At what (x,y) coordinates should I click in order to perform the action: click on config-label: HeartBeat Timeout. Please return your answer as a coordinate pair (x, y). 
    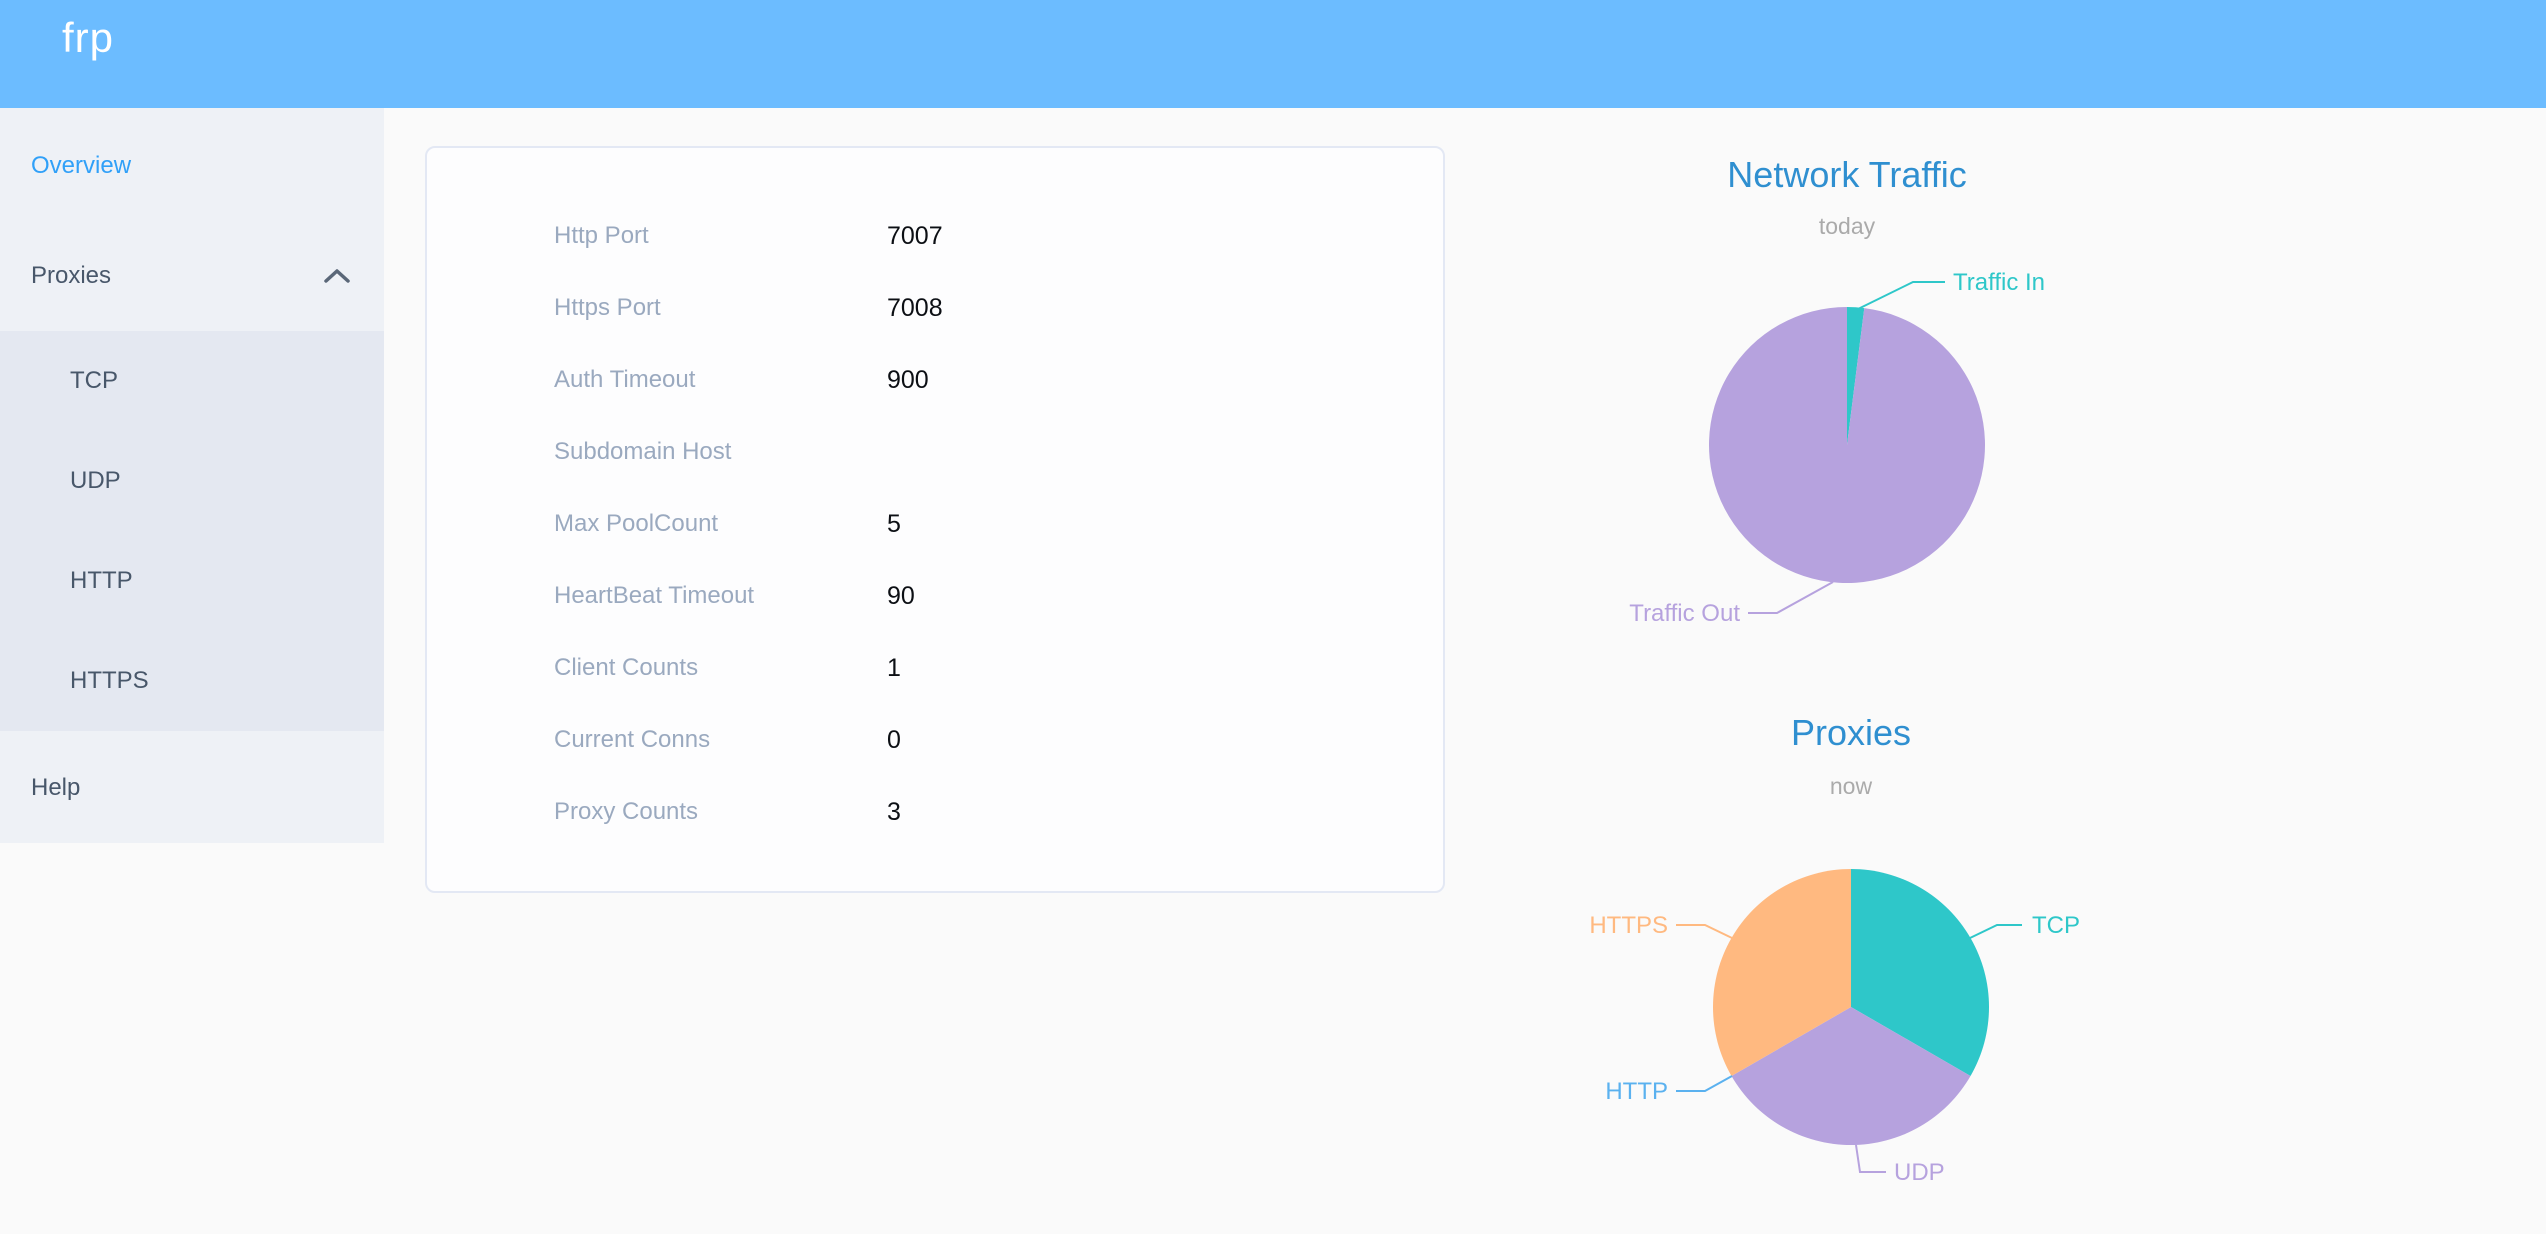
    Looking at the image, I should click on (654, 595).